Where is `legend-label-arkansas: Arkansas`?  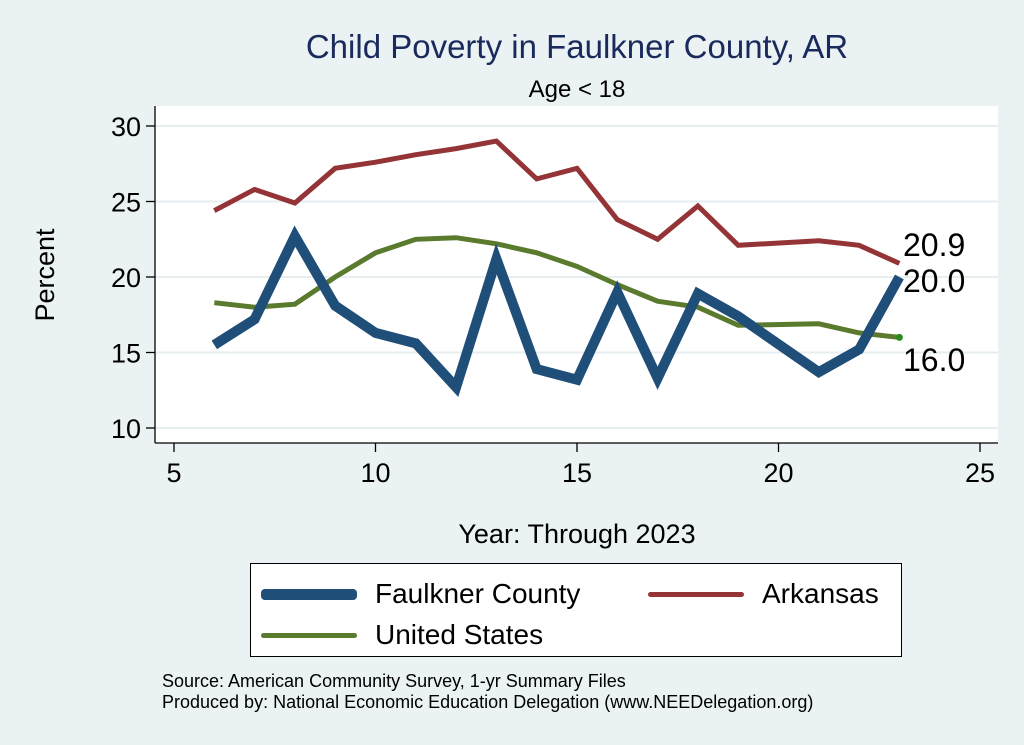 legend-label-arkansas: Arkansas is located at coordinates (820, 593).